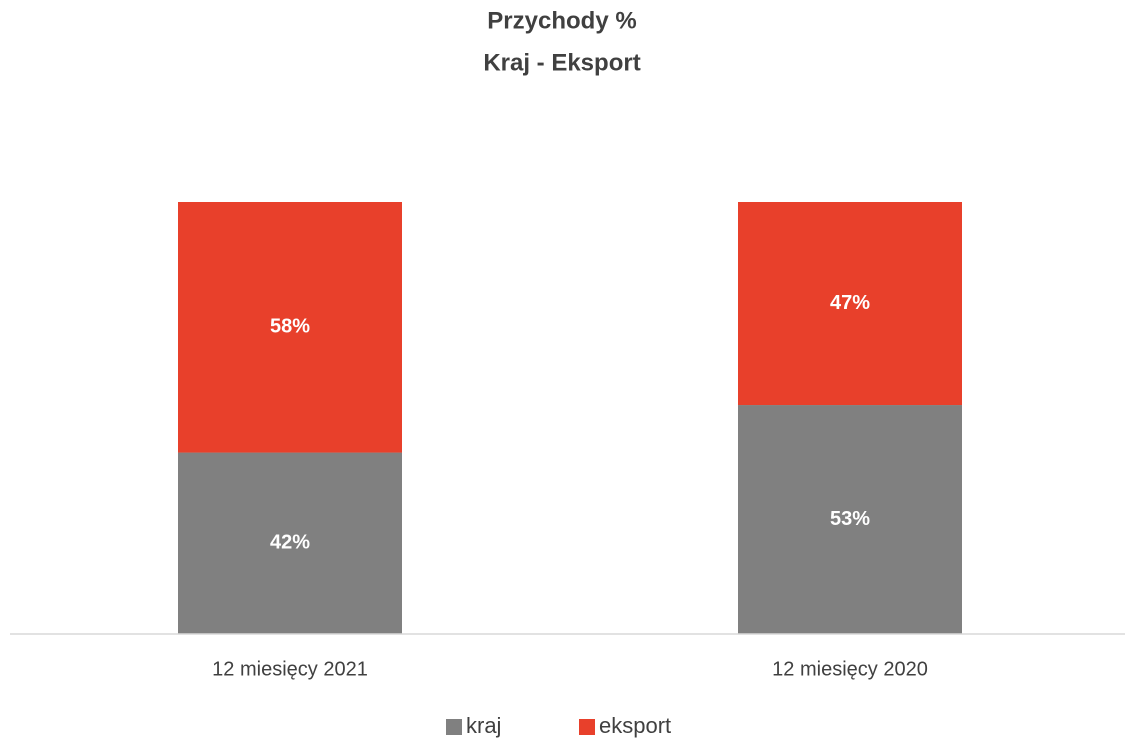 This screenshot has height=740, width=1125. I want to click on x-tick-label: 12 miesięcy 2021, so click(290, 669).